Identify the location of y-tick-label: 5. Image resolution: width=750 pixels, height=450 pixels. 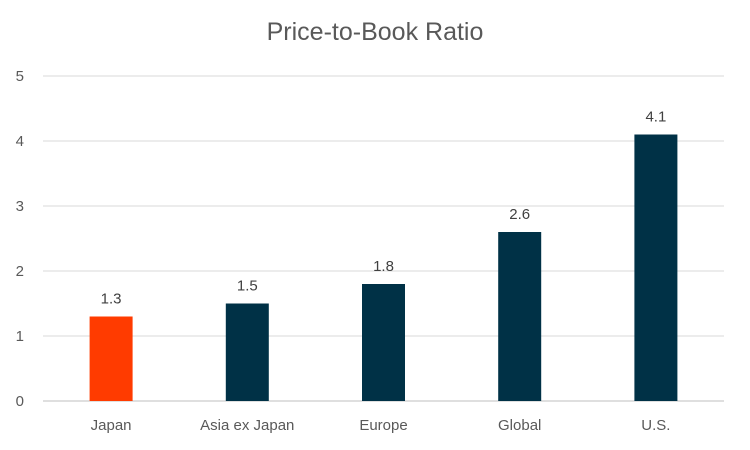
(20, 76).